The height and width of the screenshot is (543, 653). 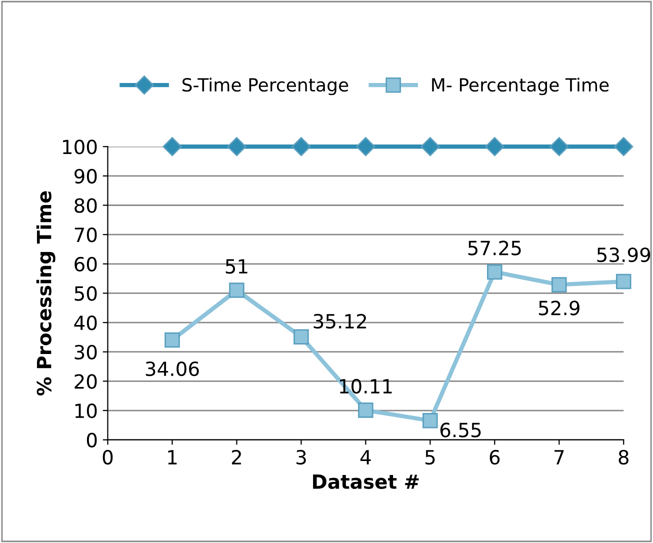 What do you see at coordinates (85, 176) in the screenshot?
I see `y-tick-label: 90` at bounding box center [85, 176].